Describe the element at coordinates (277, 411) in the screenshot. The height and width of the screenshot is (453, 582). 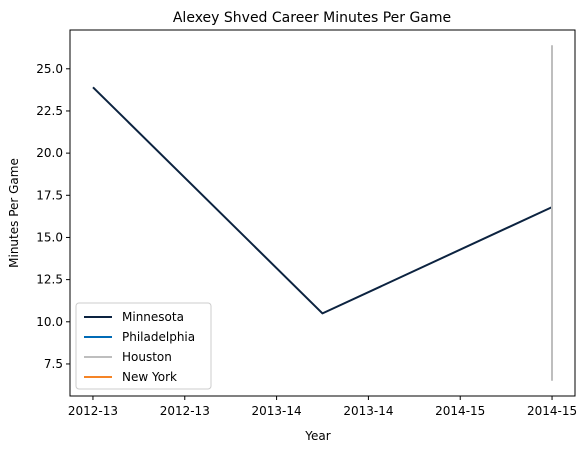
I see `x-tick-label-2: 2013-14` at that location.